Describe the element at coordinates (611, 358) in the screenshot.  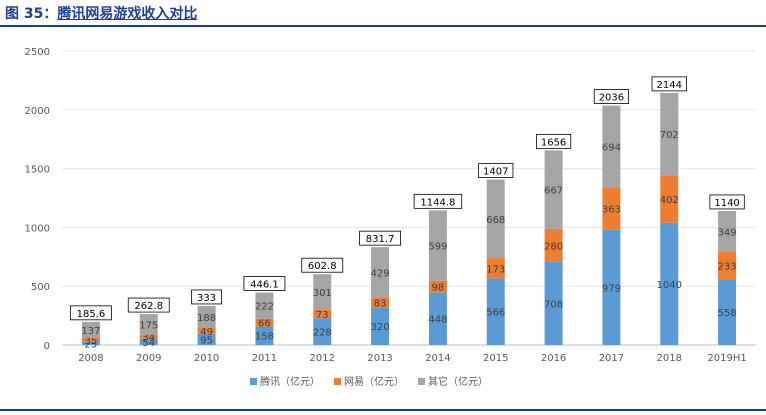
I see `x-tick-label: 2017` at that location.